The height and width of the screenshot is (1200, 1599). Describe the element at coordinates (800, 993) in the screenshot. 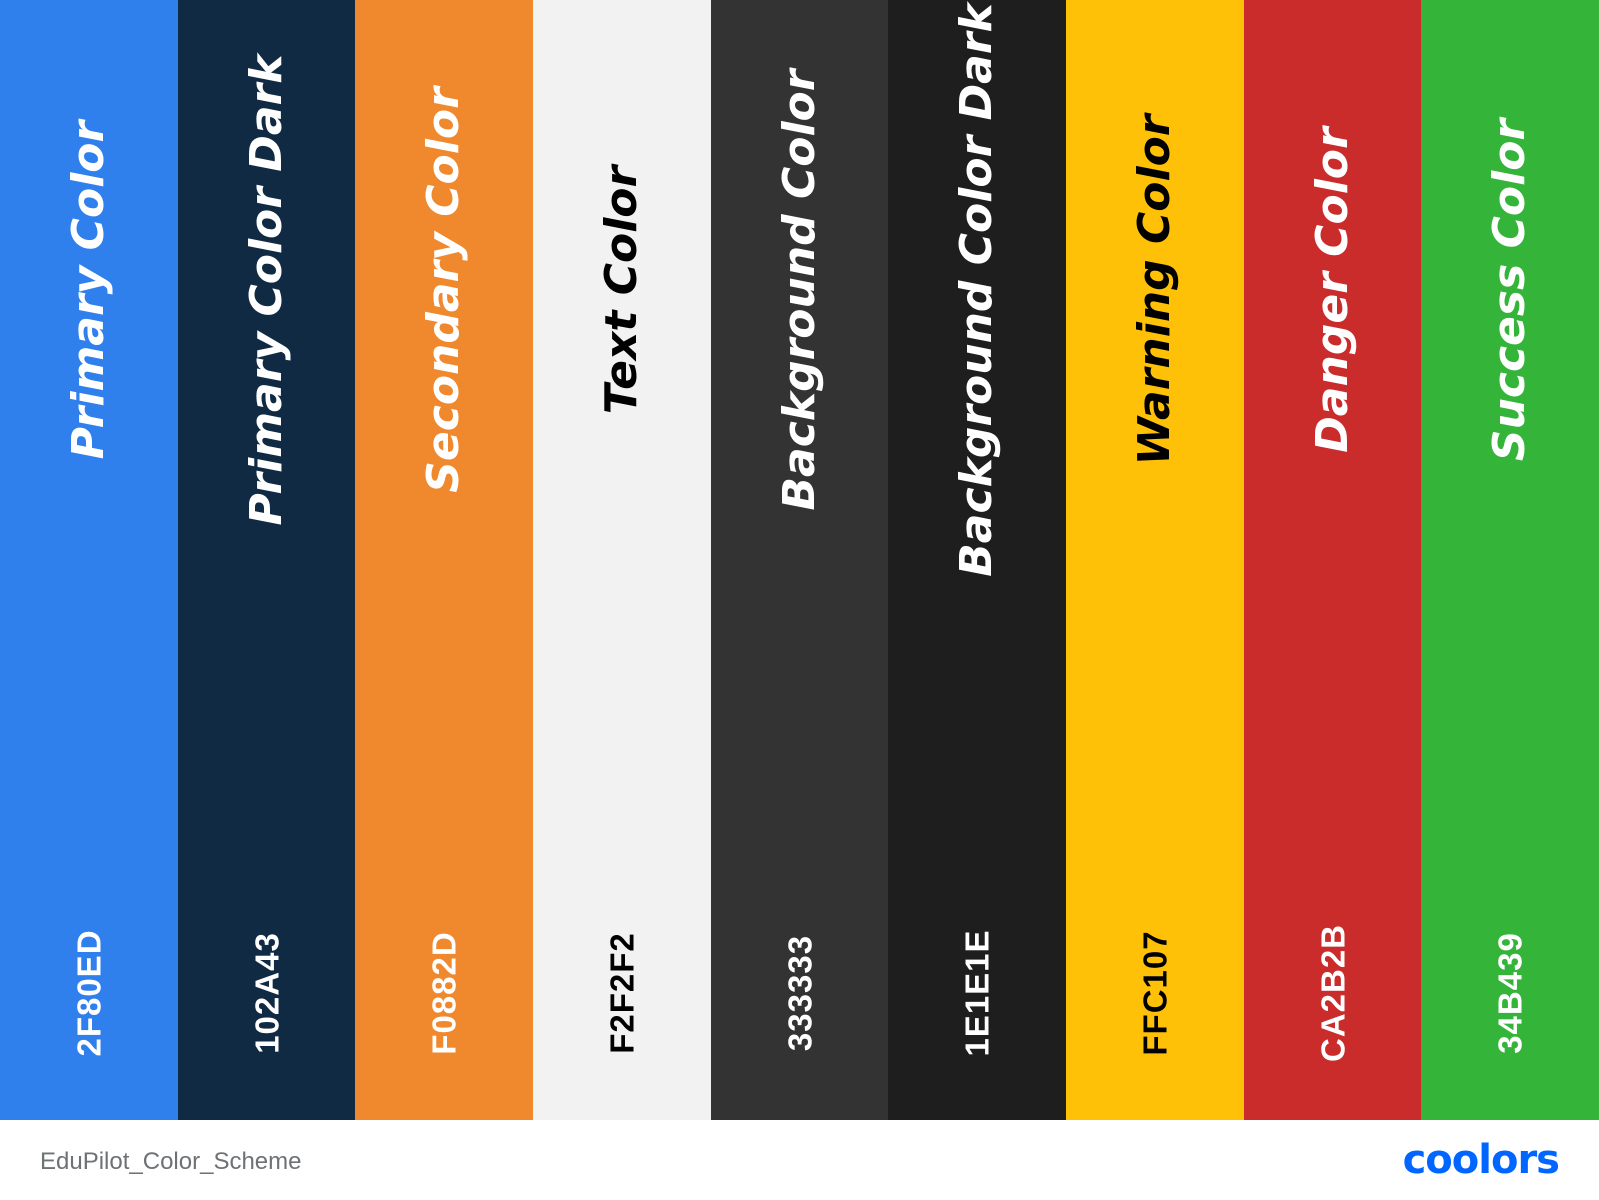

I see `hex-code-label: 333333` at that location.